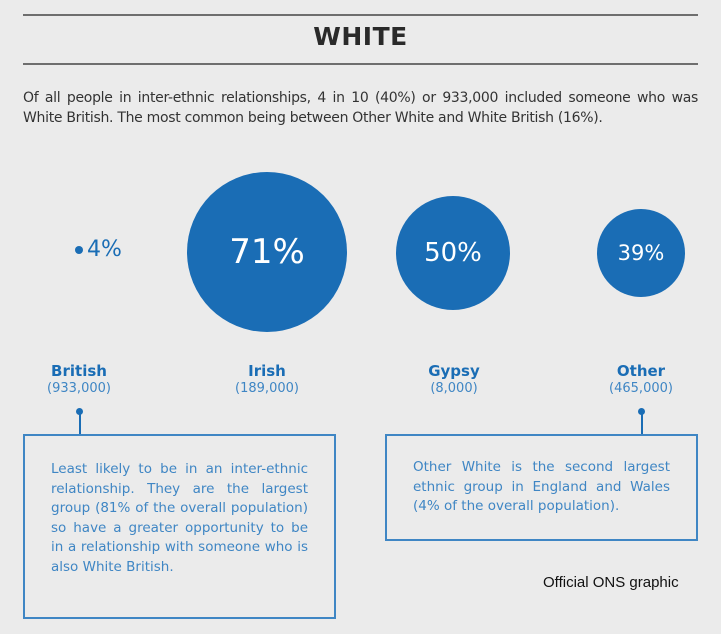 This screenshot has height=634, width=721. Describe the element at coordinates (79, 371) in the screenshot. I see `group-name: British` at that location.